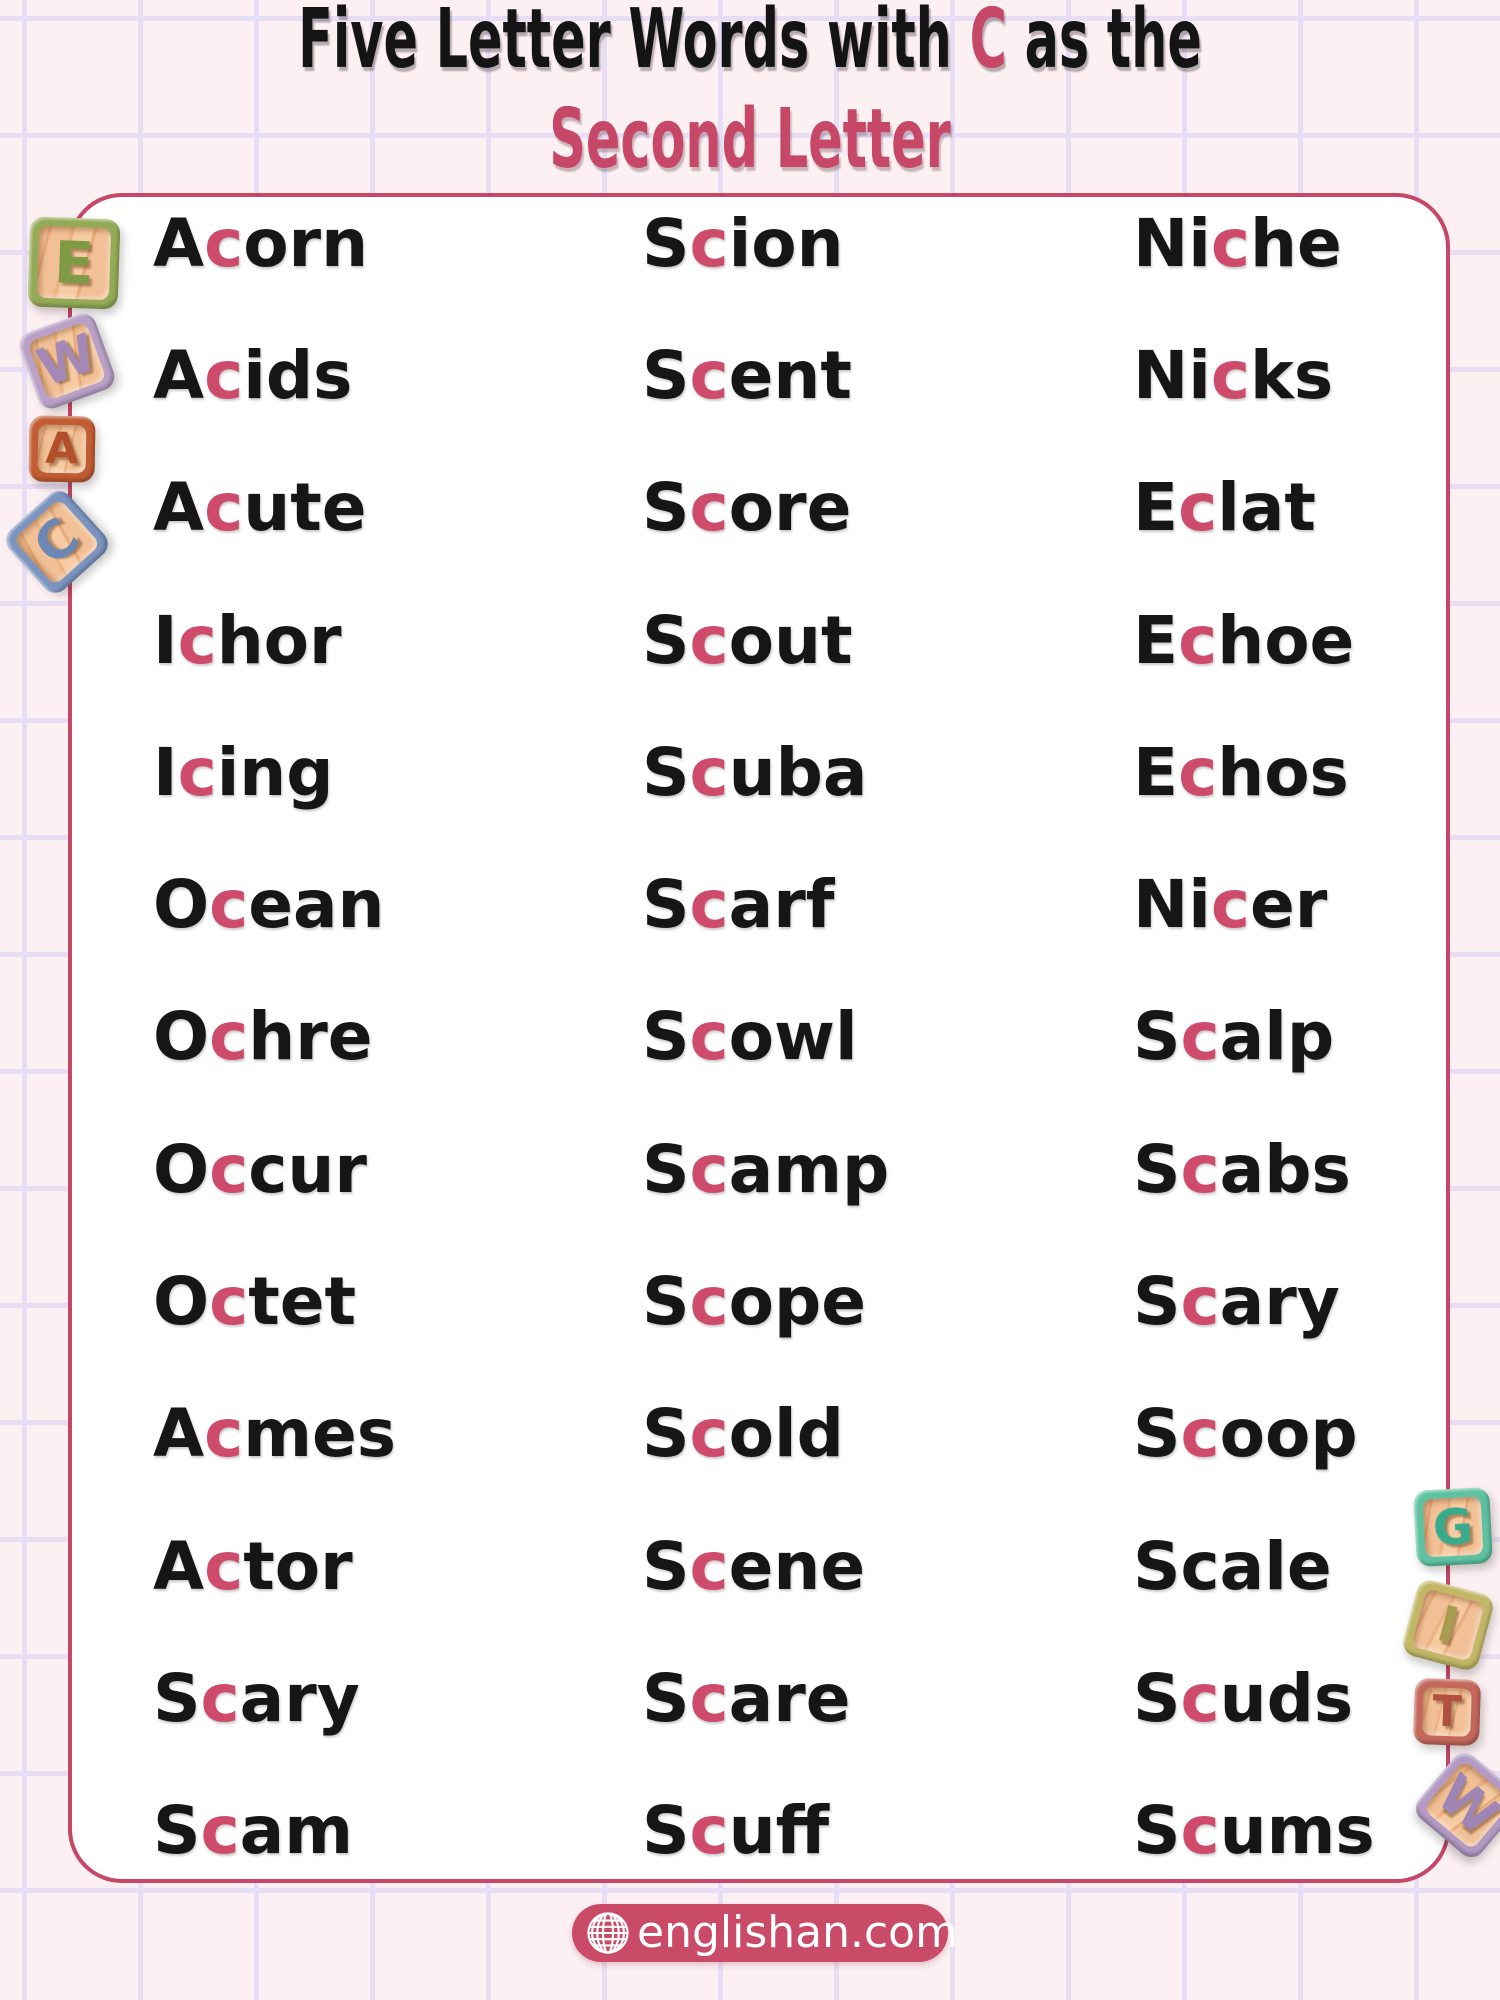 The image size is (1500, 2000). I want to click on word: Ni c ks, so click(1253, 375).